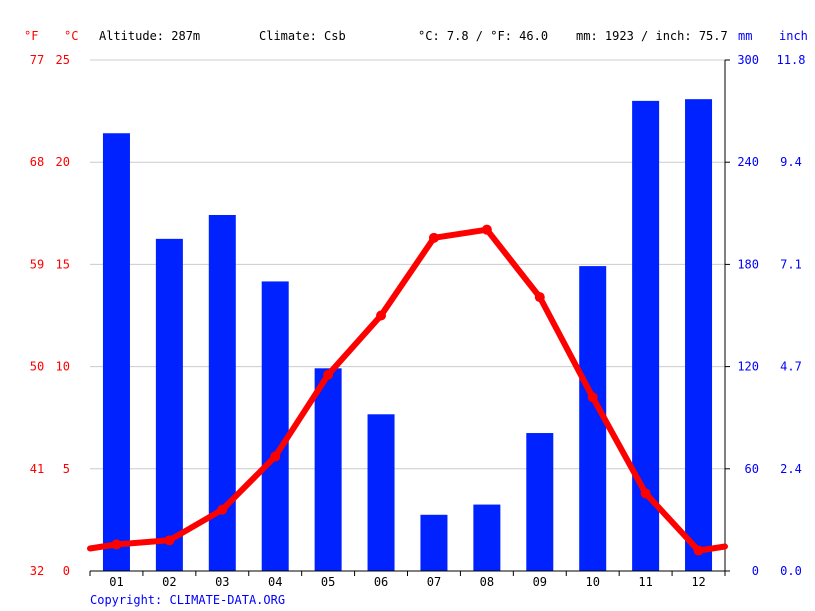 The height and width of the screenshot is (611, 815). Describe the element at coordinates (483, 36) in the screenshot. I see `average-temperature-label: °C: 7.8 / °F: 46.0` at that location.